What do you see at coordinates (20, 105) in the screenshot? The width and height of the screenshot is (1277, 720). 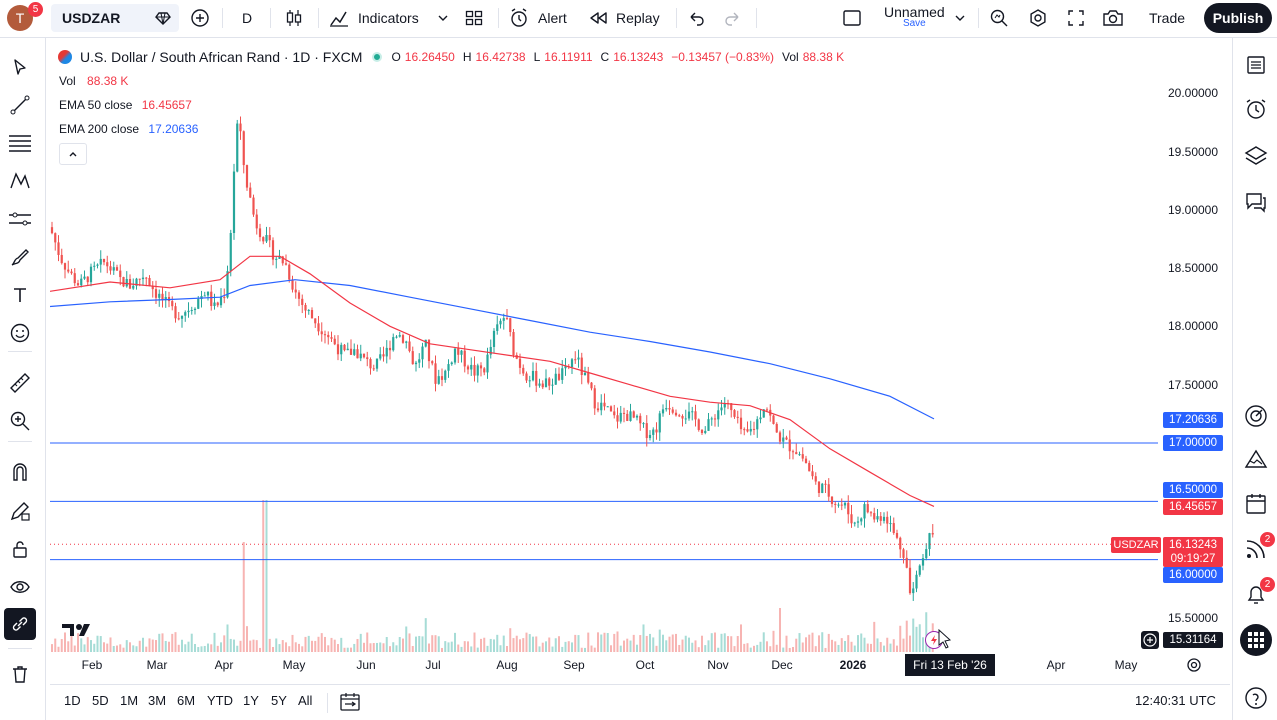 I see `trendline-tool` at bounding box center [20, 105].